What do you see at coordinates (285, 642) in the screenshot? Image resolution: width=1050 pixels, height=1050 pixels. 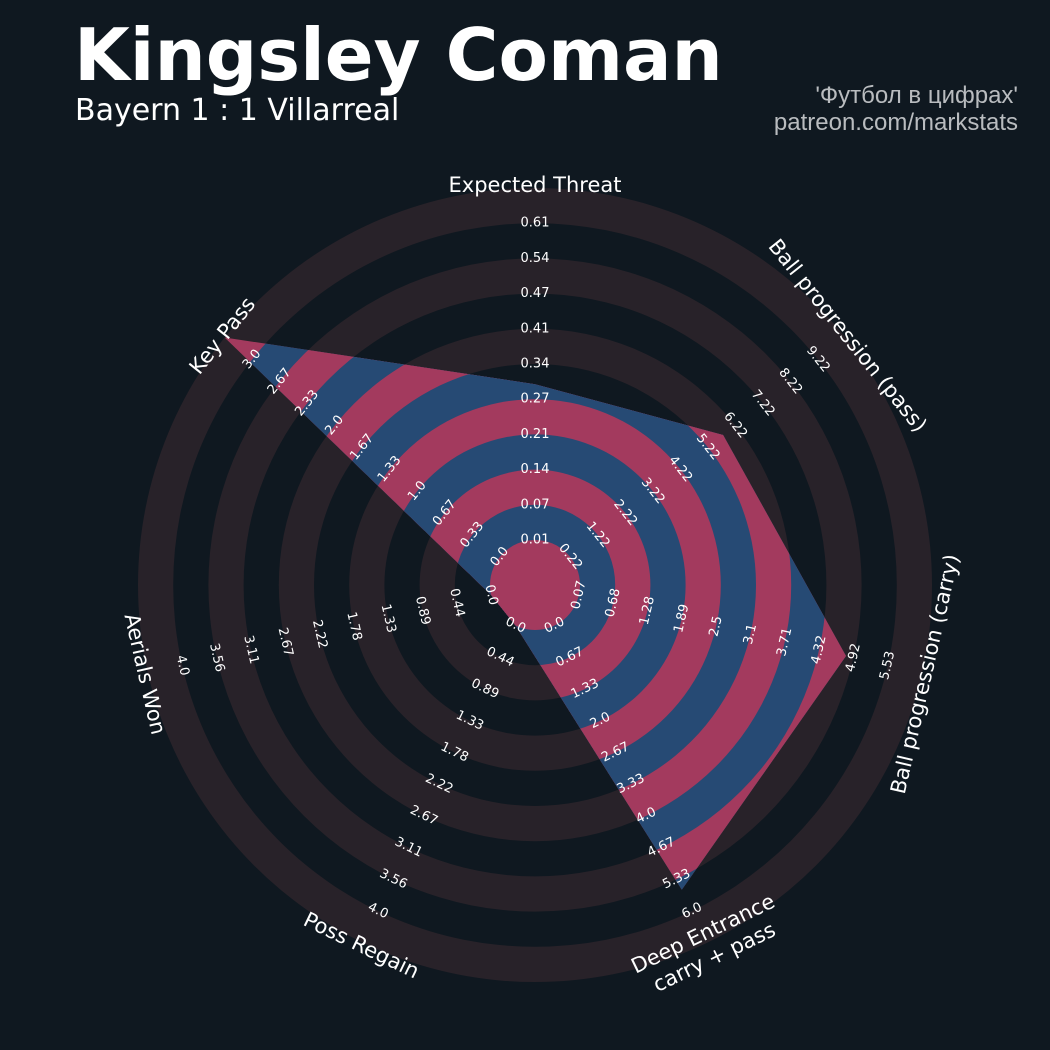 I see `tick-label: 2.67` at bounding box center [285, 642].